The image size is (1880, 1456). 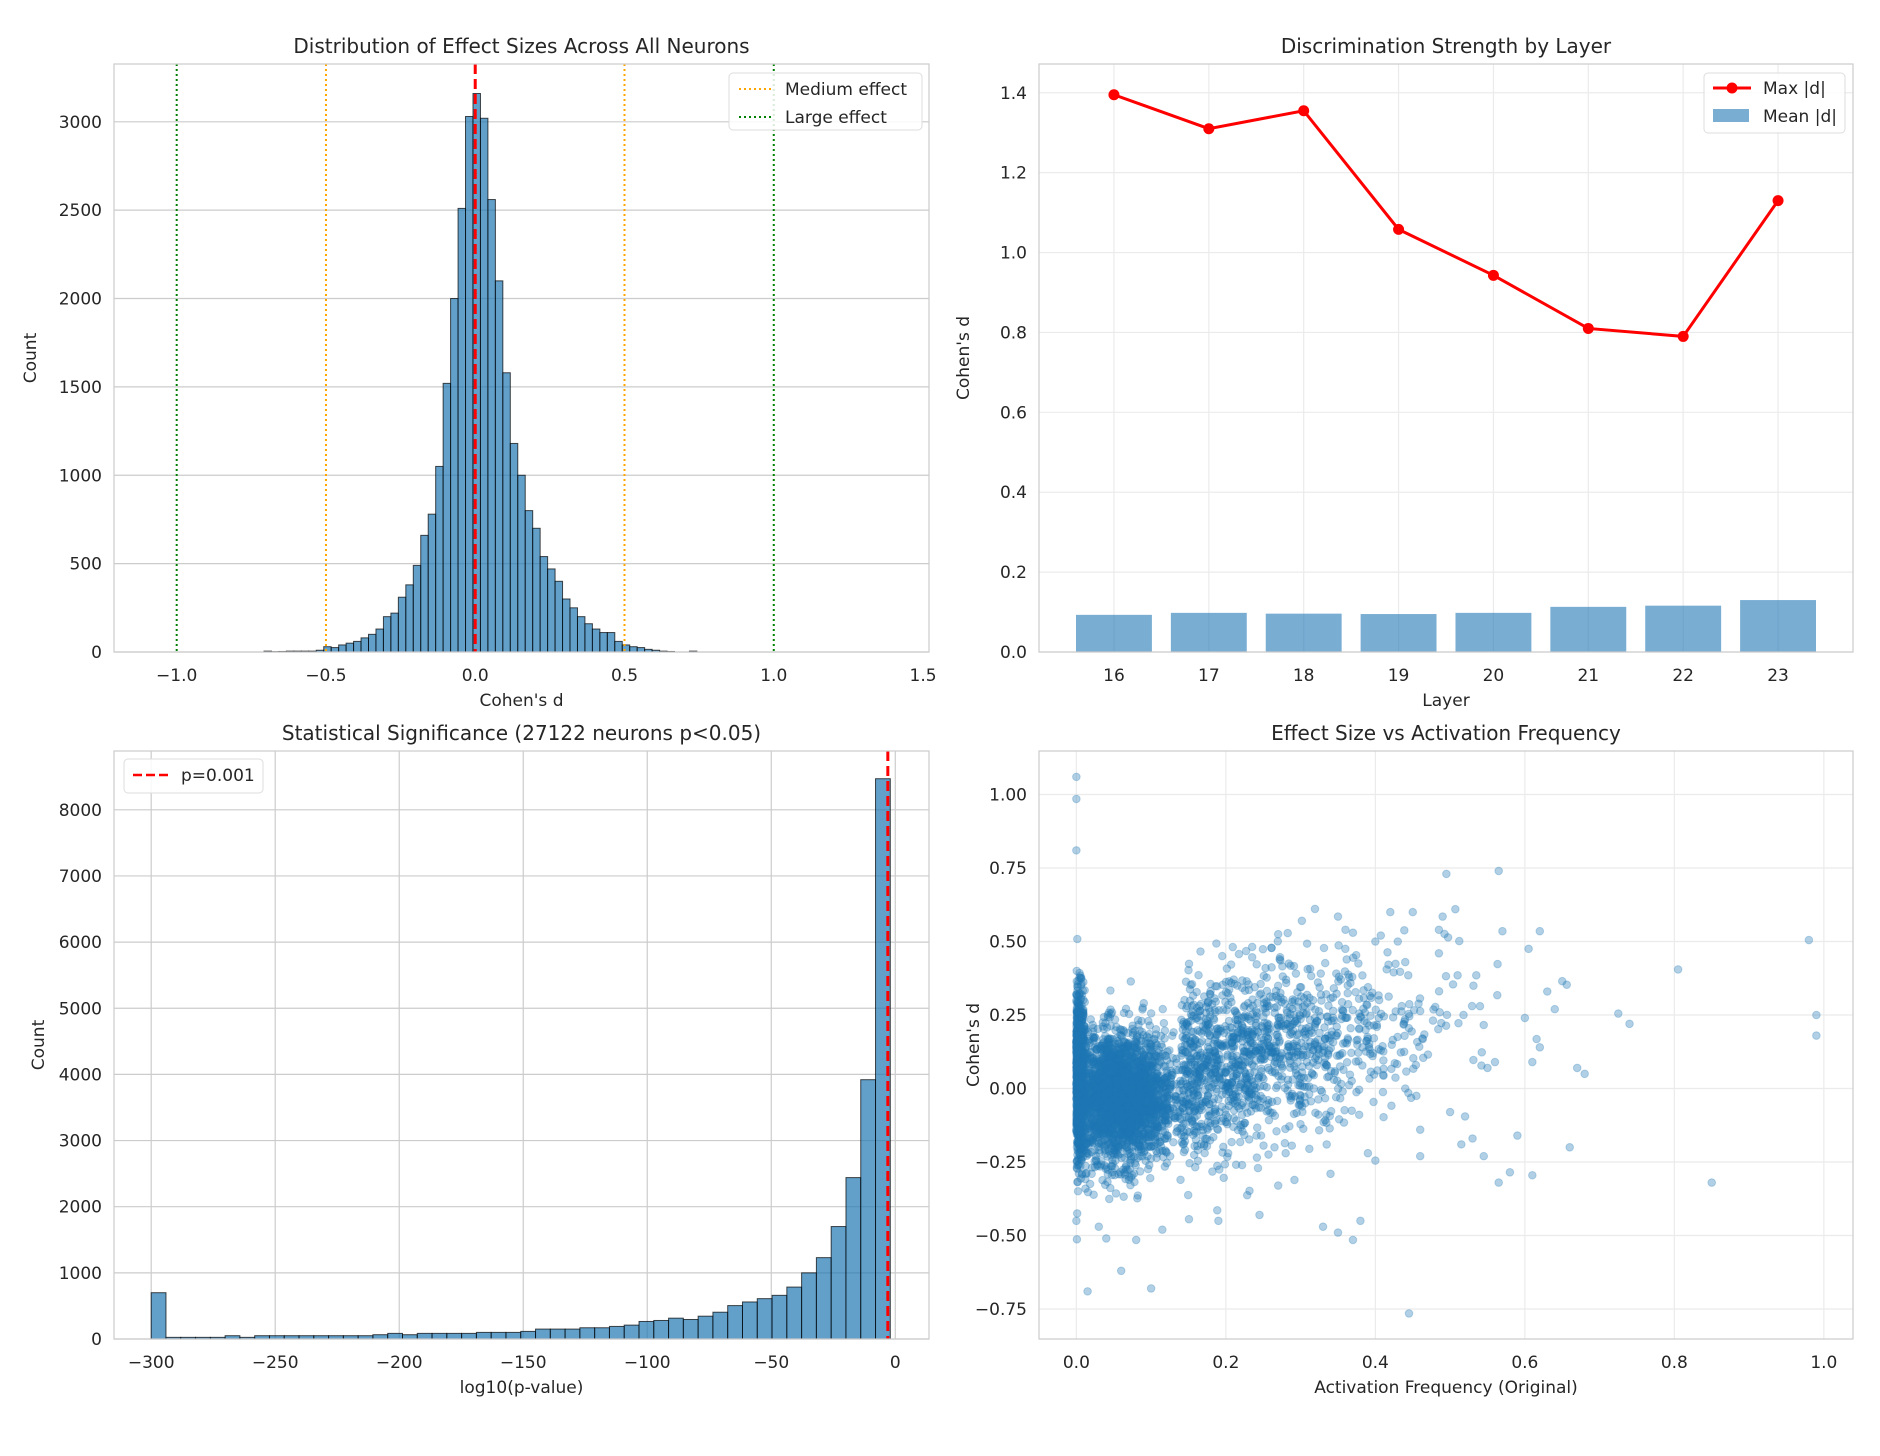 I want to click on y-tick-label: 1.4, so click(x=1013, y=94).